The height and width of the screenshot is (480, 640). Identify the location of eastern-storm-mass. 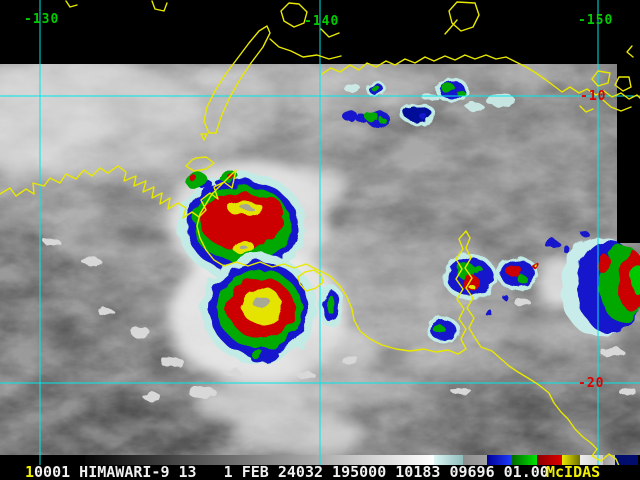
(591, 284).